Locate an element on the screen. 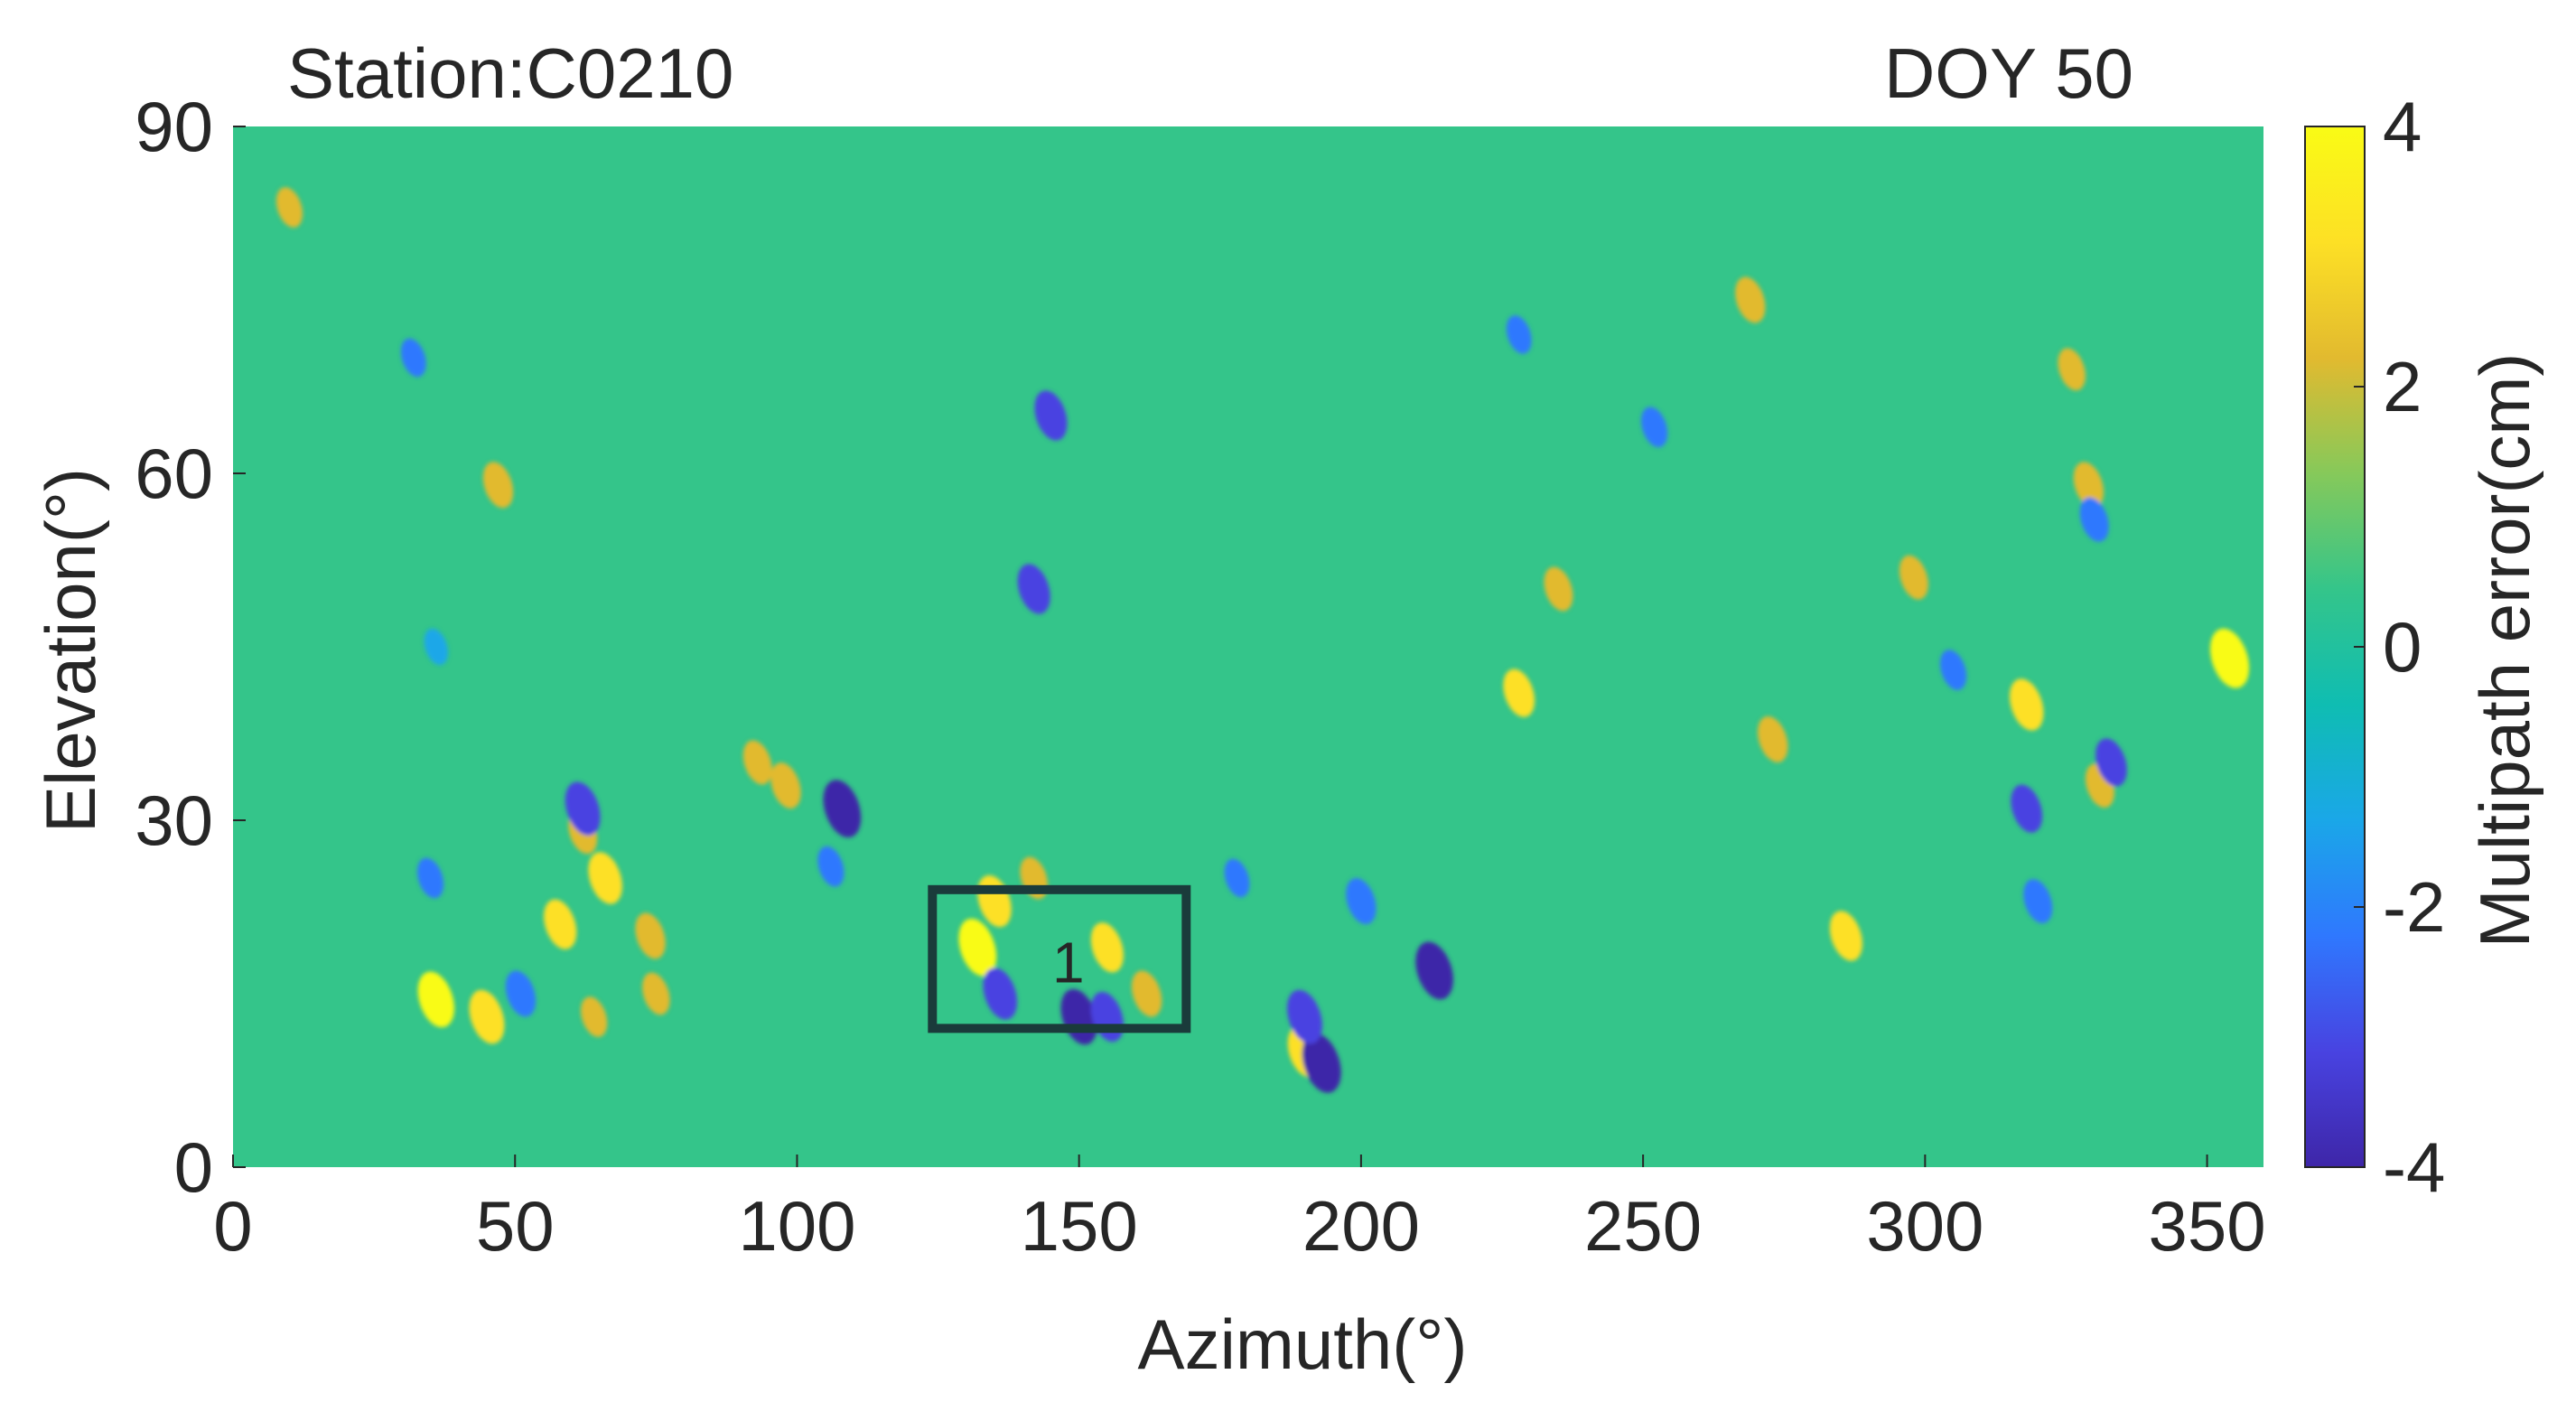 The width and height of the screenshot is (2576, 1421). colorbar-tick-label: 2 is located at coordinates (2402, 386).